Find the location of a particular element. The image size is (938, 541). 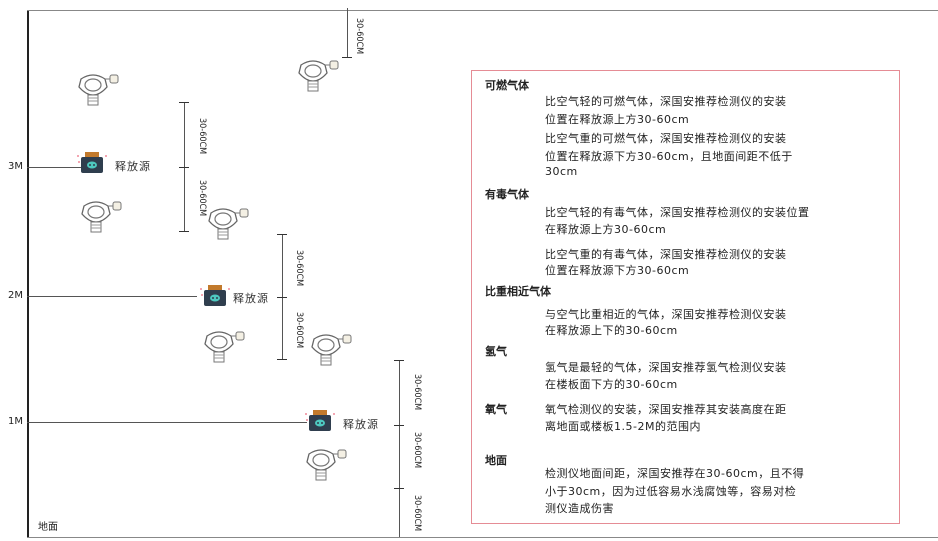

level-1m-line is located at coordinates (167, 422).